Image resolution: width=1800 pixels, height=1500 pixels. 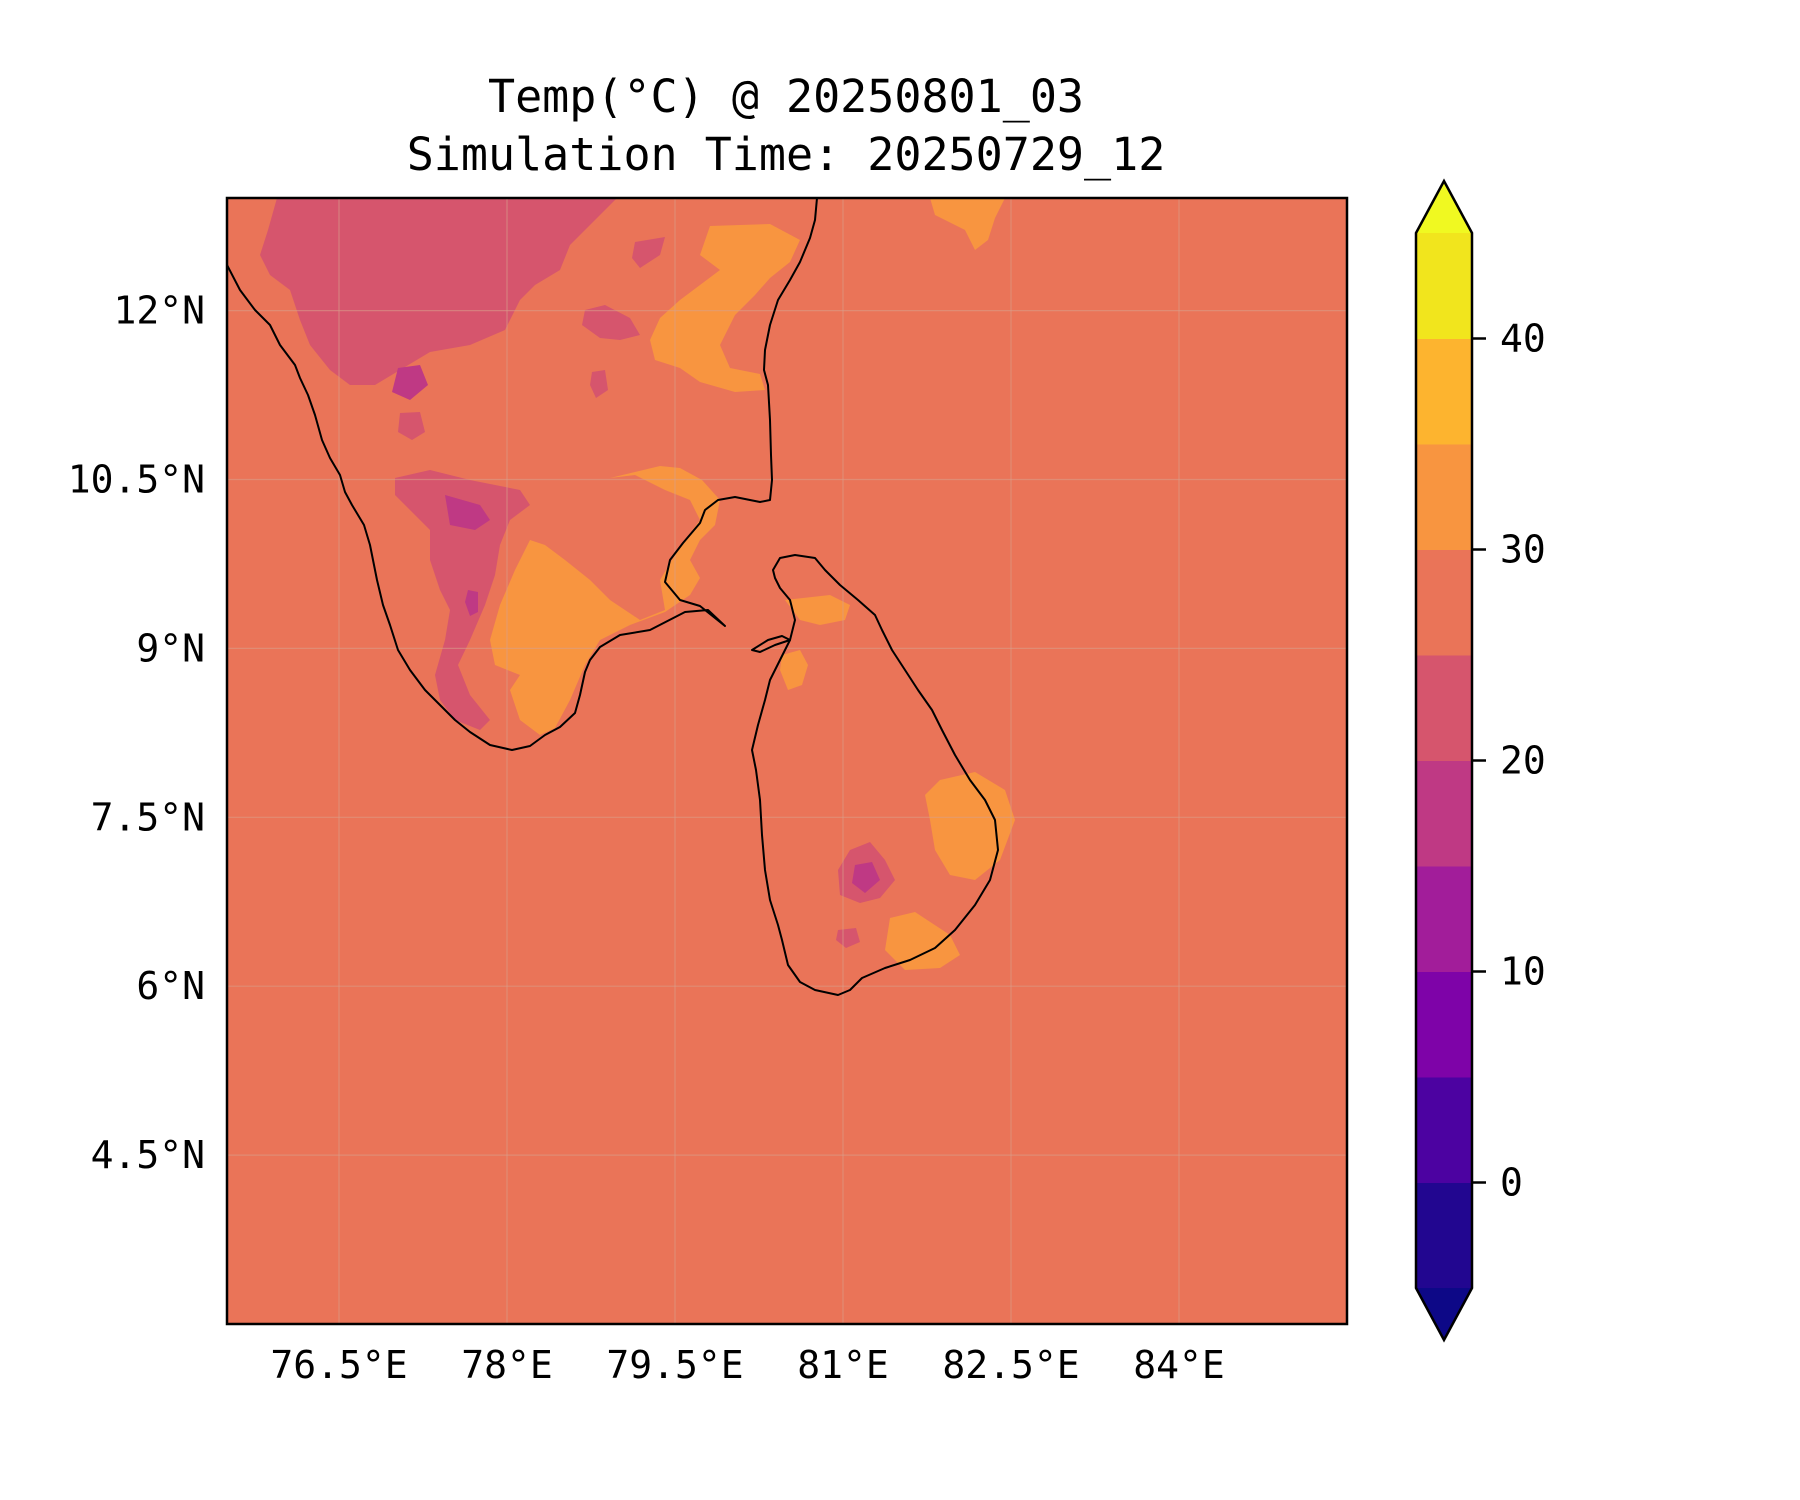 What do you see at coordinates (1480, 760) in the screenshot?
I see `colorbar: 0 10 20 30 40` at bounding box center [1480, 760].